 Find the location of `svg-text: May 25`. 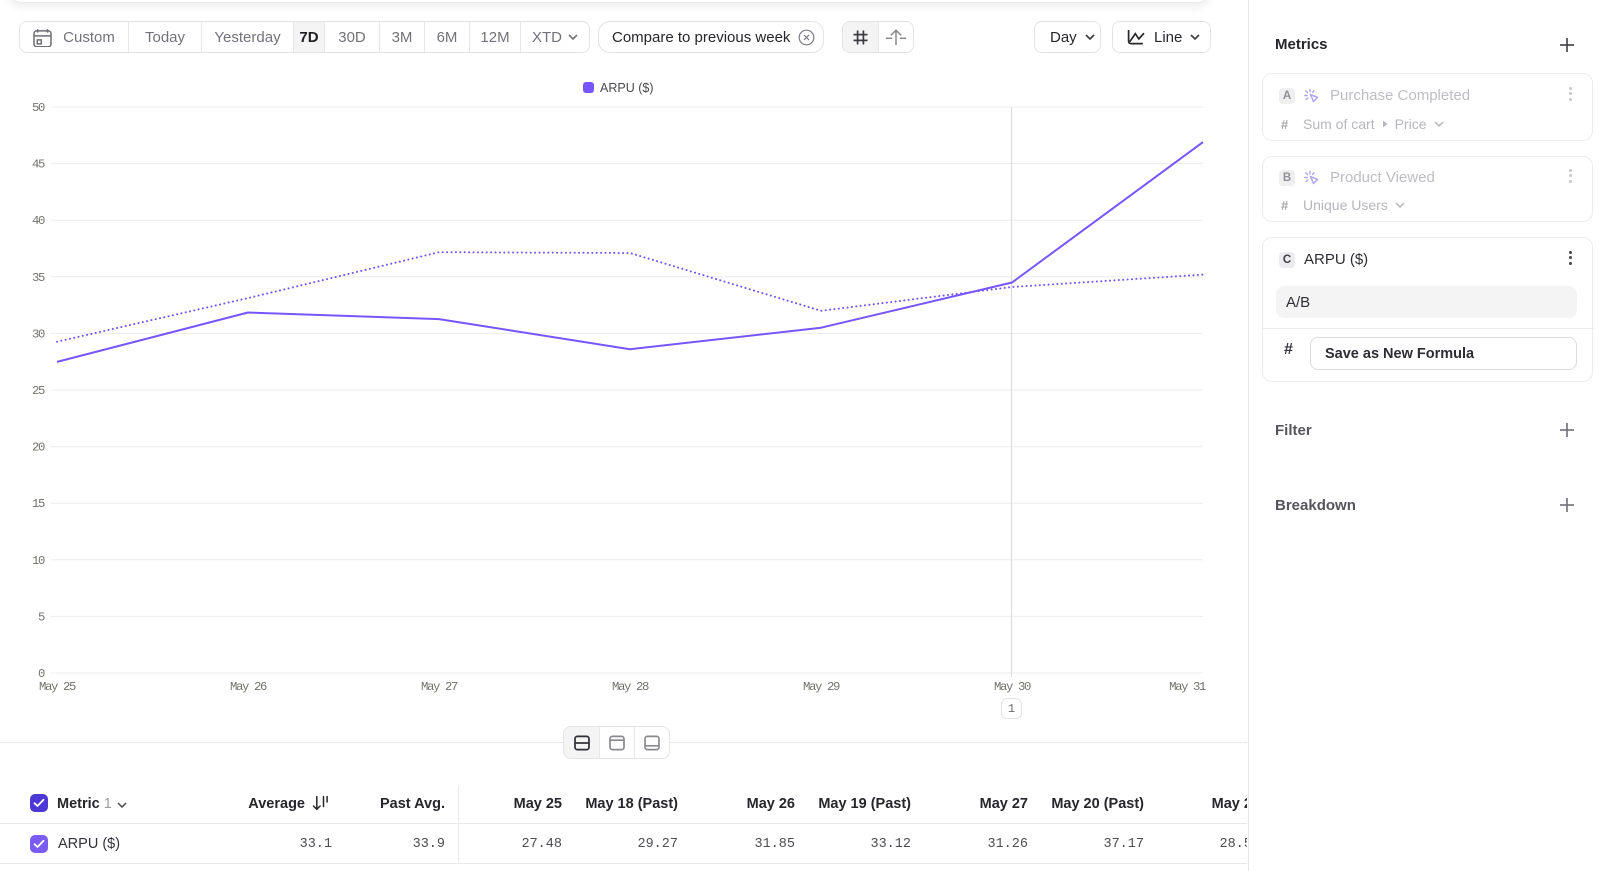

svg-text: May 25 is located at coordinates (57, 687).